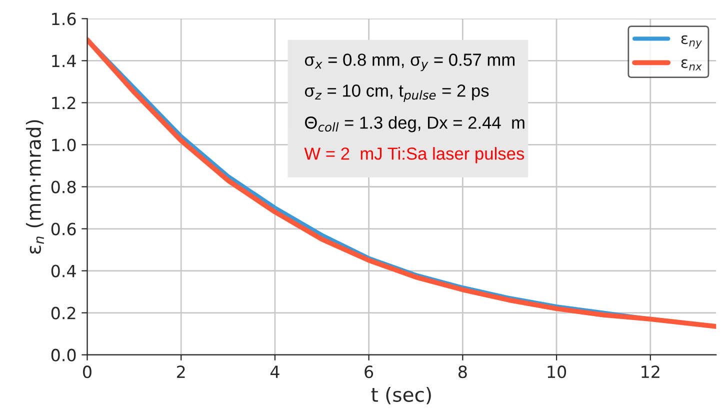  What do you see at coordinates (63, 229) in the screenshot?
I see `y-tick-label: 0.6` at bounding box center [63, 229].